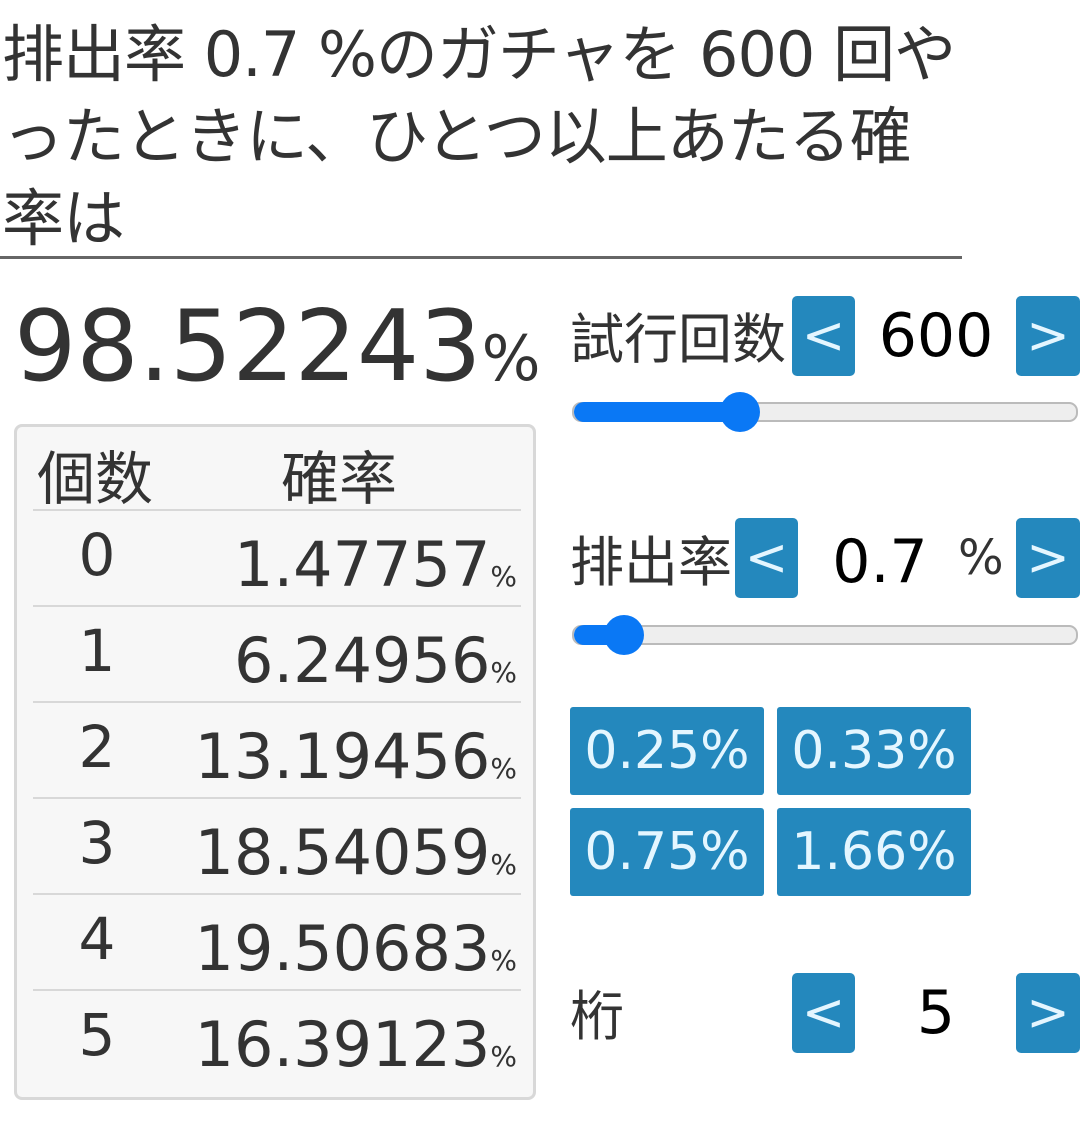 The width and height of the screenshot is (1080, 1125). I want to click on digits-value: 5, so click(936, 1013).